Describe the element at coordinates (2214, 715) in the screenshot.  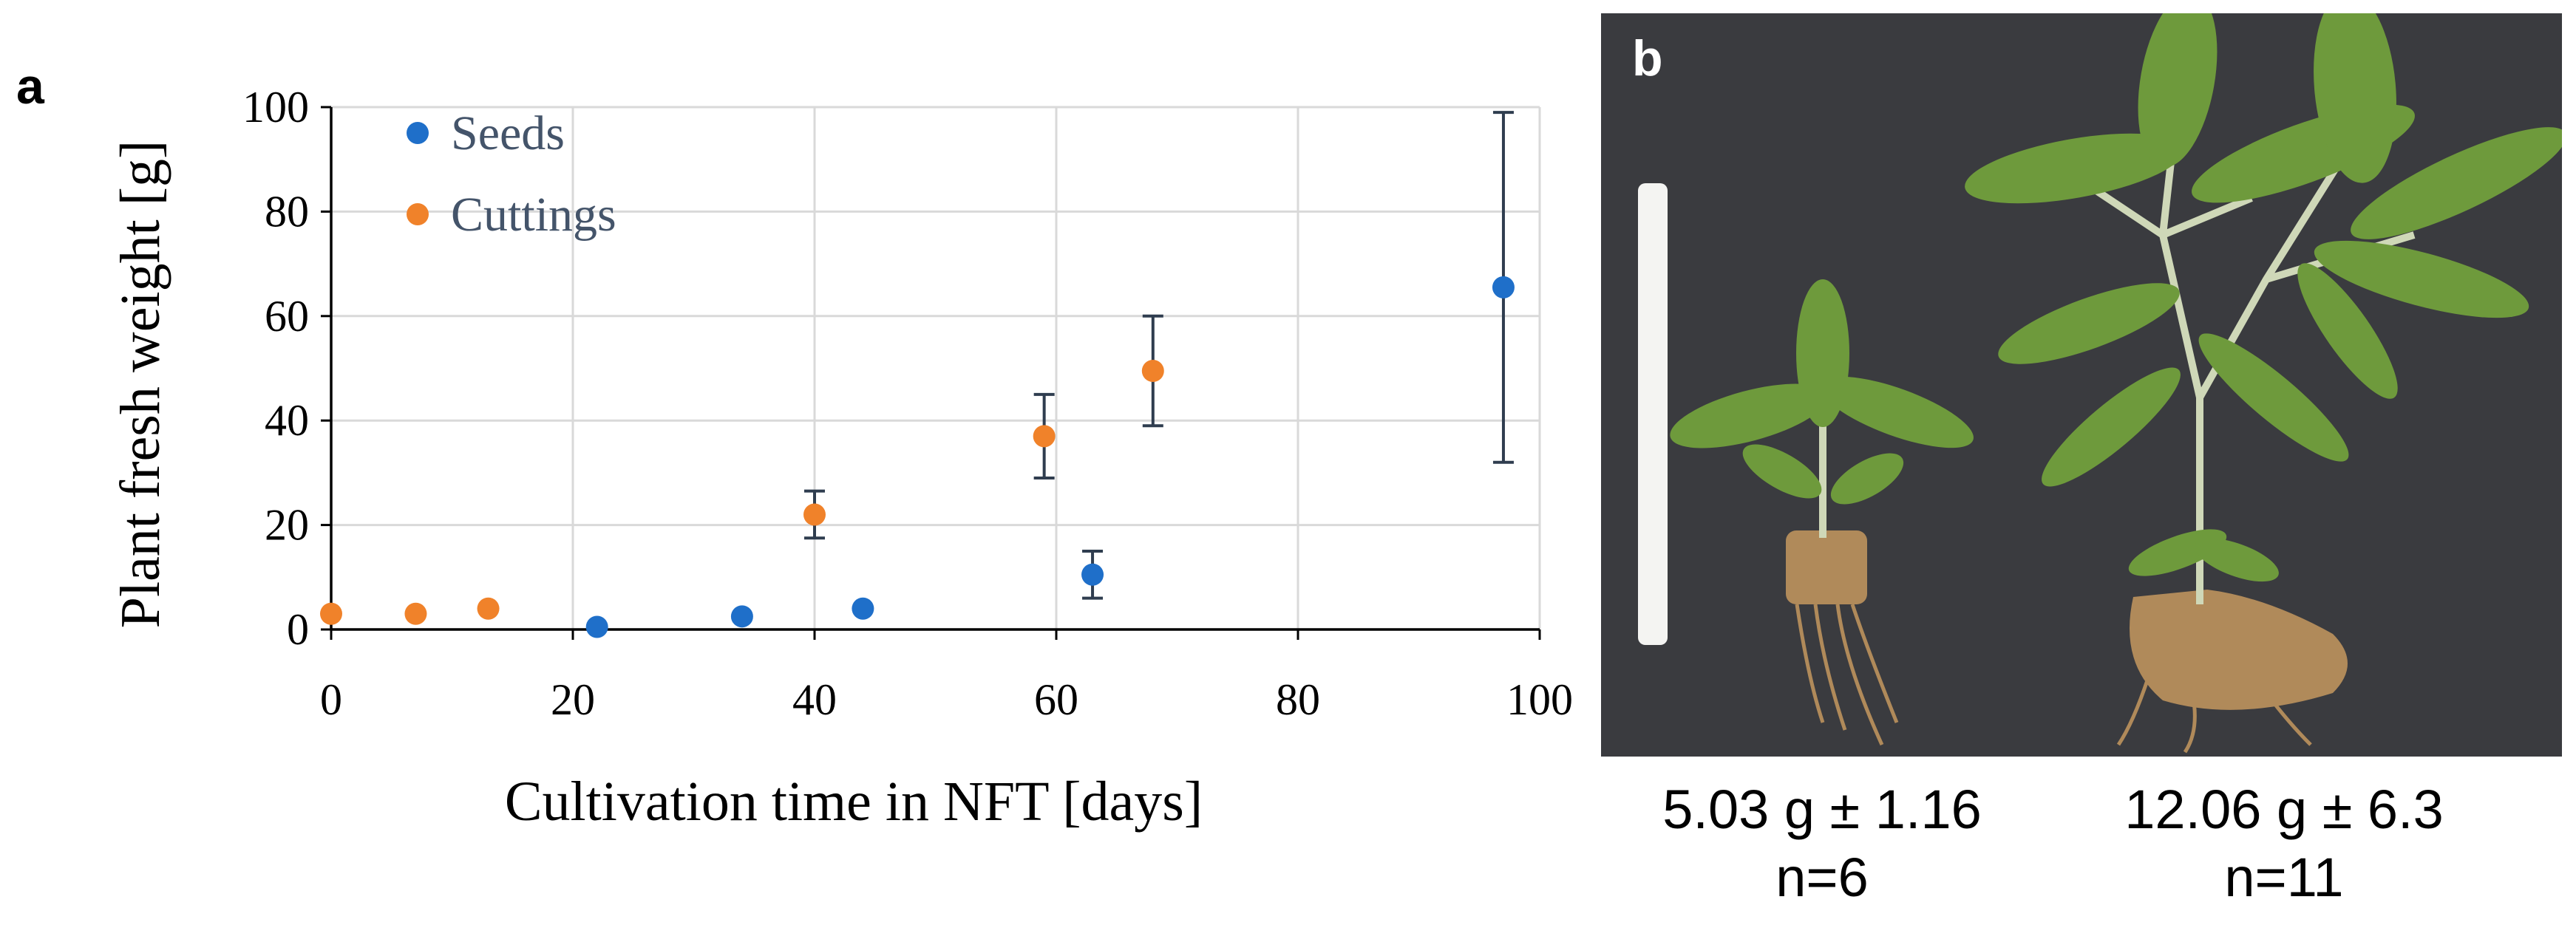
I see `large-plant-root-strands` at that location.